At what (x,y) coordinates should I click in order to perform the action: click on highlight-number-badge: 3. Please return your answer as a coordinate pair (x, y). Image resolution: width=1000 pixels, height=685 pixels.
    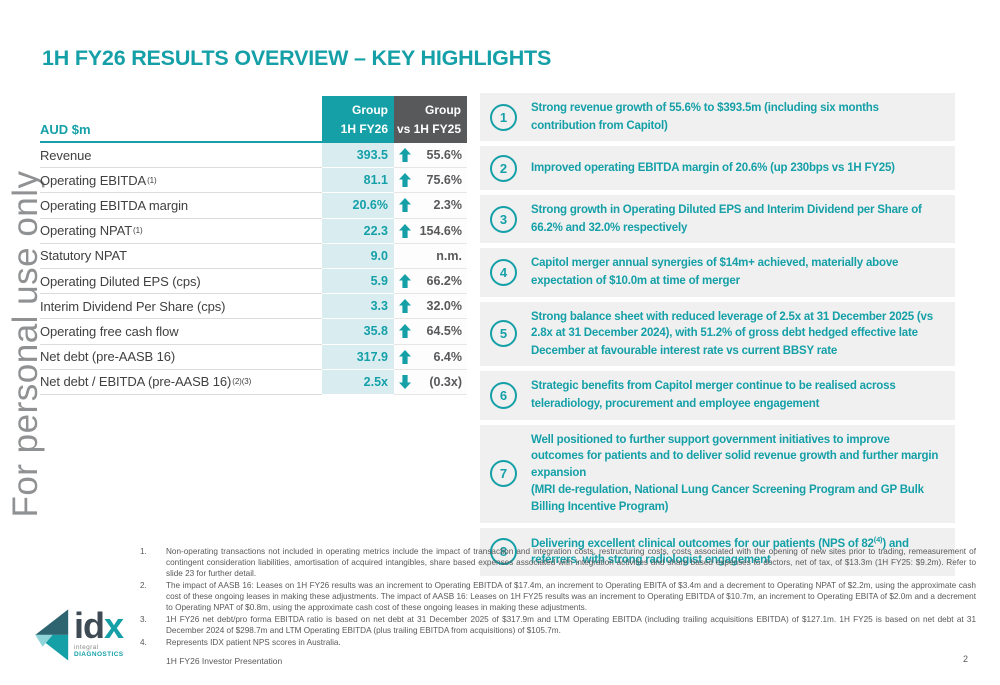
    Looking at the image, I should click on (503, 219).